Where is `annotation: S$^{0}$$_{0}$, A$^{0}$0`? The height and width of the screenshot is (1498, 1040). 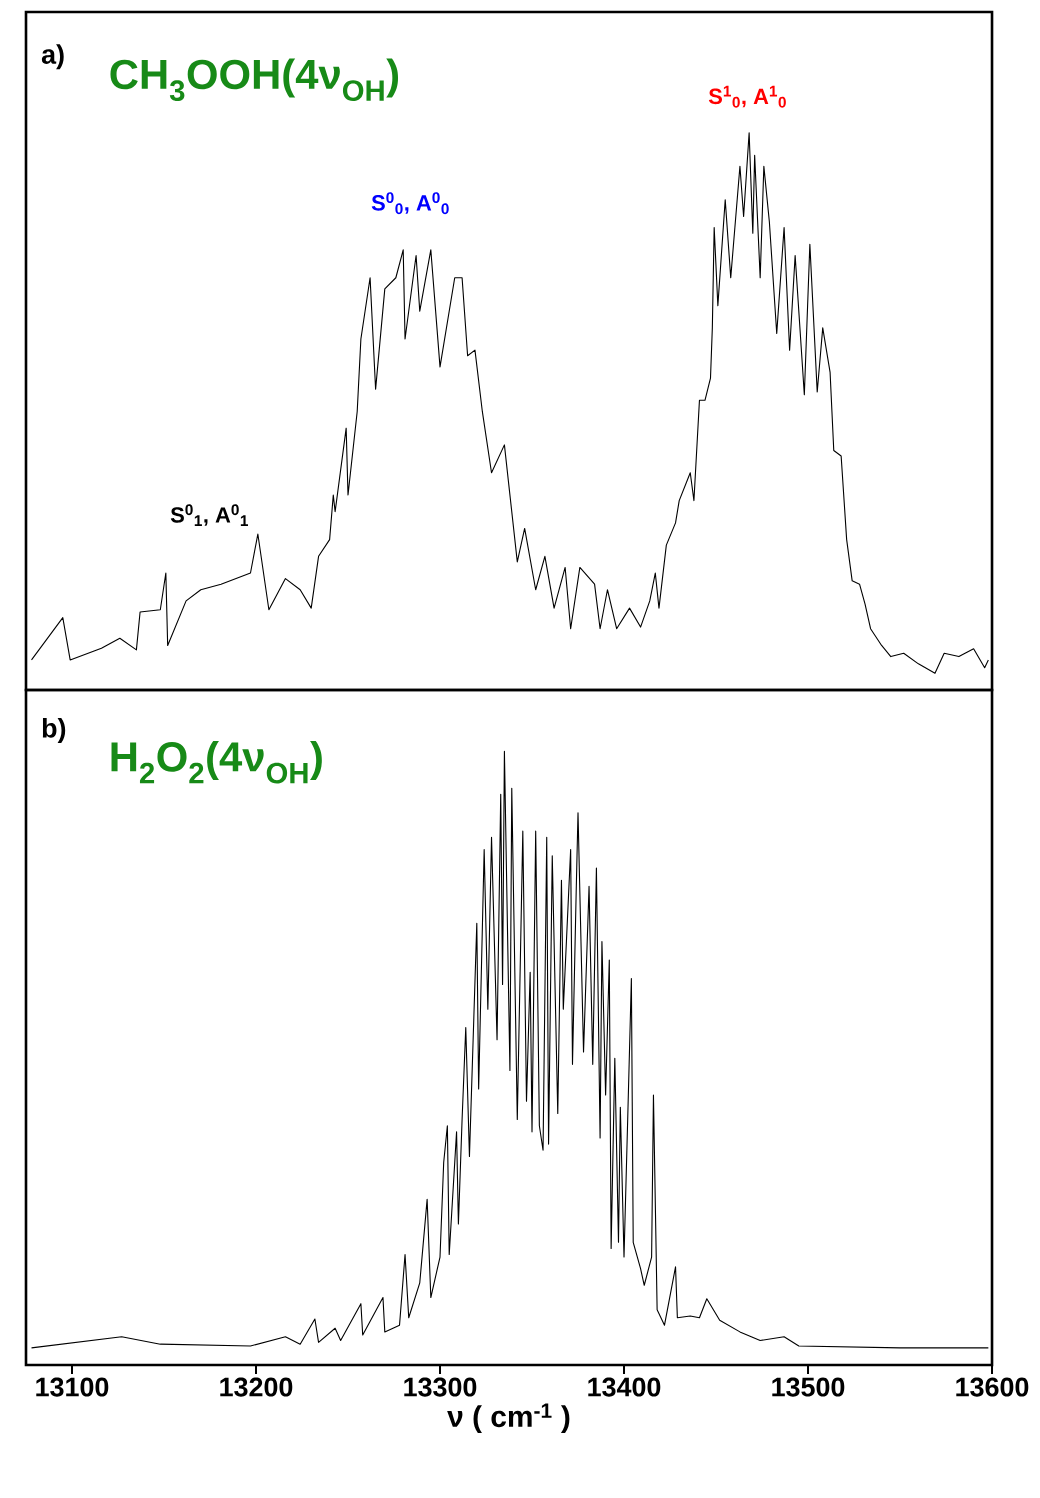
annotation: S$^{0}$$_{0}$, A$^{0}$0 is located at coordinates (410, 203).